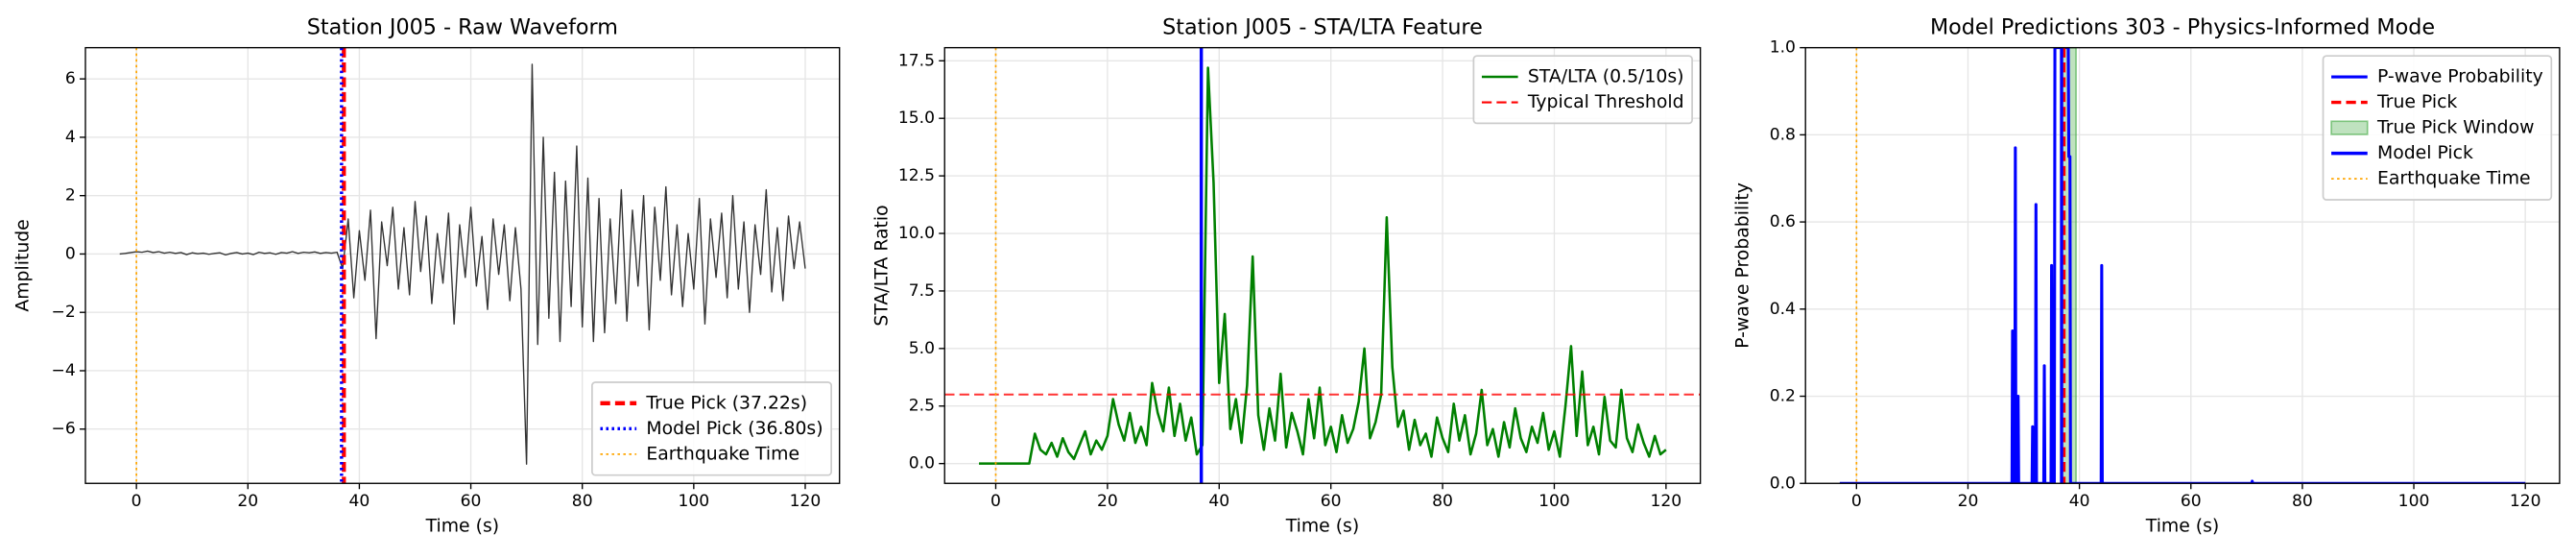  Describe the element at coordinates (1783, 48) in the screenshot. I see `y-tick-label: 1.0` at that location.